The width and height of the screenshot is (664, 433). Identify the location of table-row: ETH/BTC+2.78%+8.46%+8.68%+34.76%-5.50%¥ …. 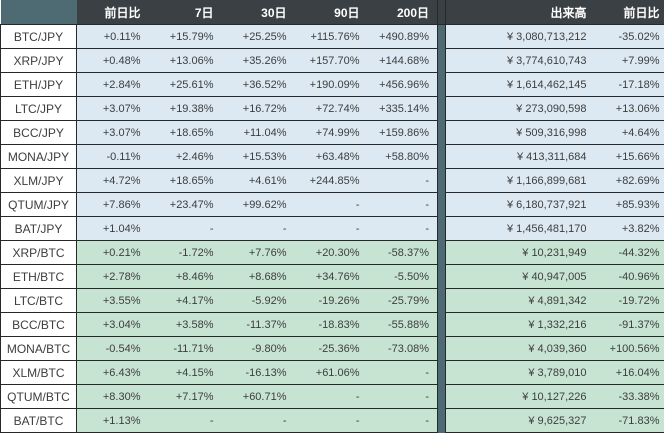
(332, 277).